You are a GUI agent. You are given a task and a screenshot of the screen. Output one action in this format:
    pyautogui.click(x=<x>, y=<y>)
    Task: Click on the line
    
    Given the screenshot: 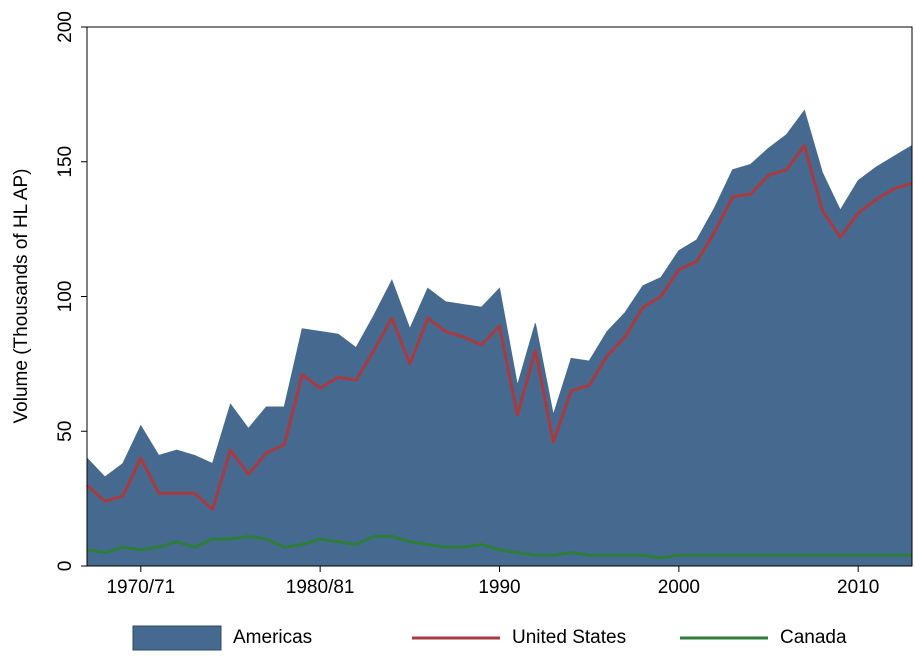 What is the action you would take?
    pyautogui.click(x=499, y=547)
    